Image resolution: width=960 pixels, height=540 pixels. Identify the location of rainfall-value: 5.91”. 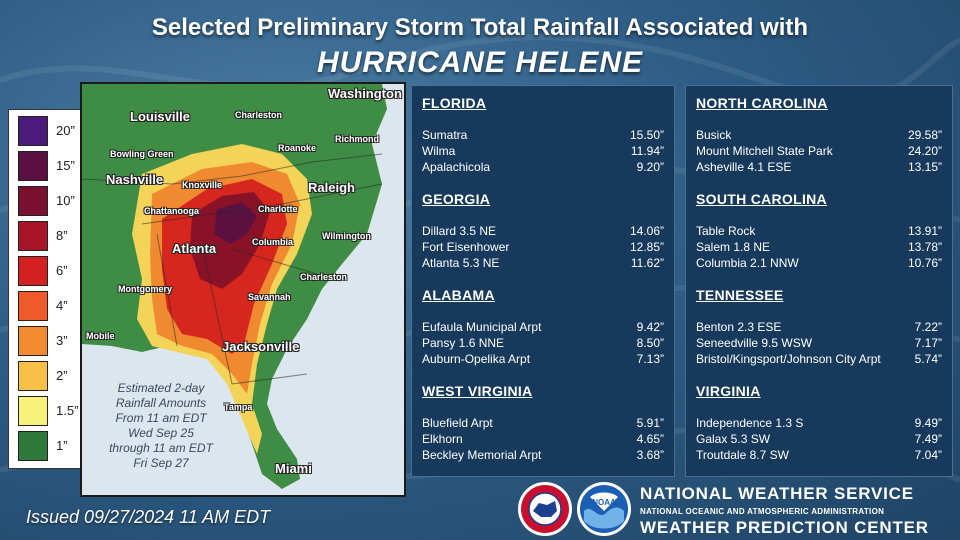
(650, 423).